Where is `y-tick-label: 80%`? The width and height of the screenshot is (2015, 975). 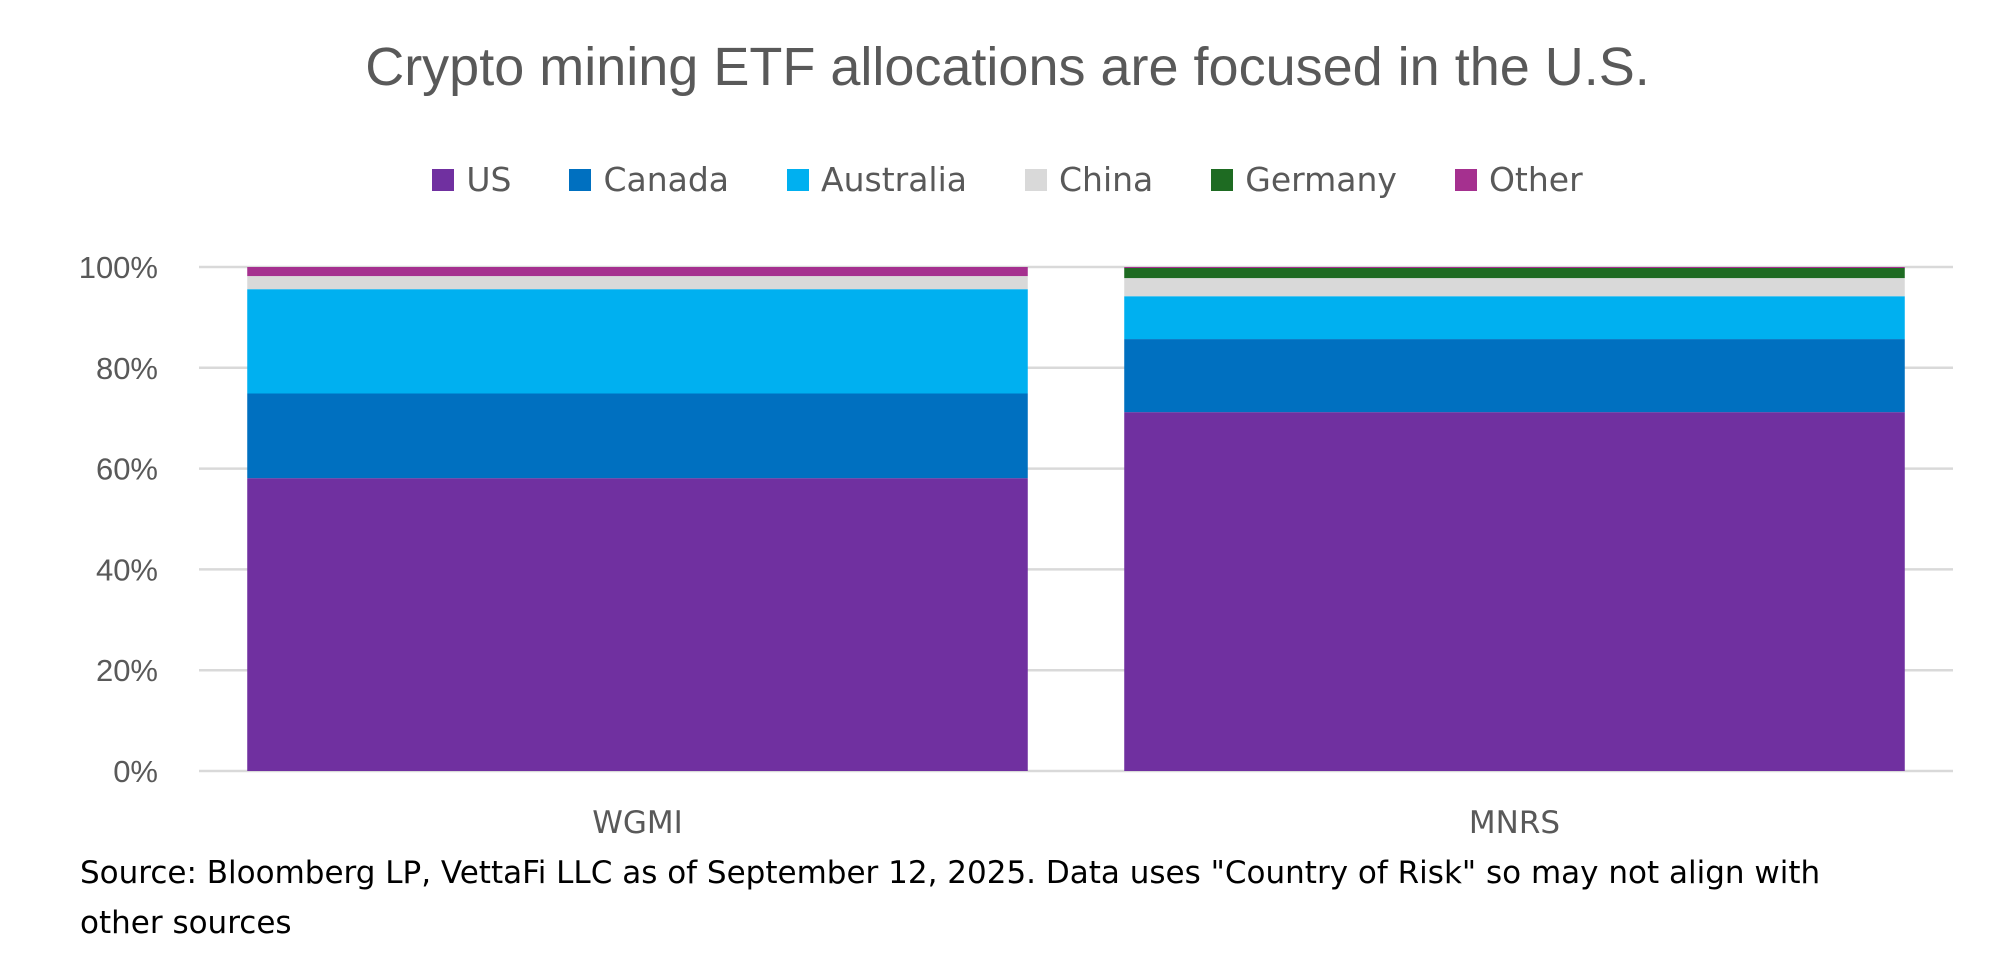
y-tick-label: 80% is located at coordinates (127, 368).